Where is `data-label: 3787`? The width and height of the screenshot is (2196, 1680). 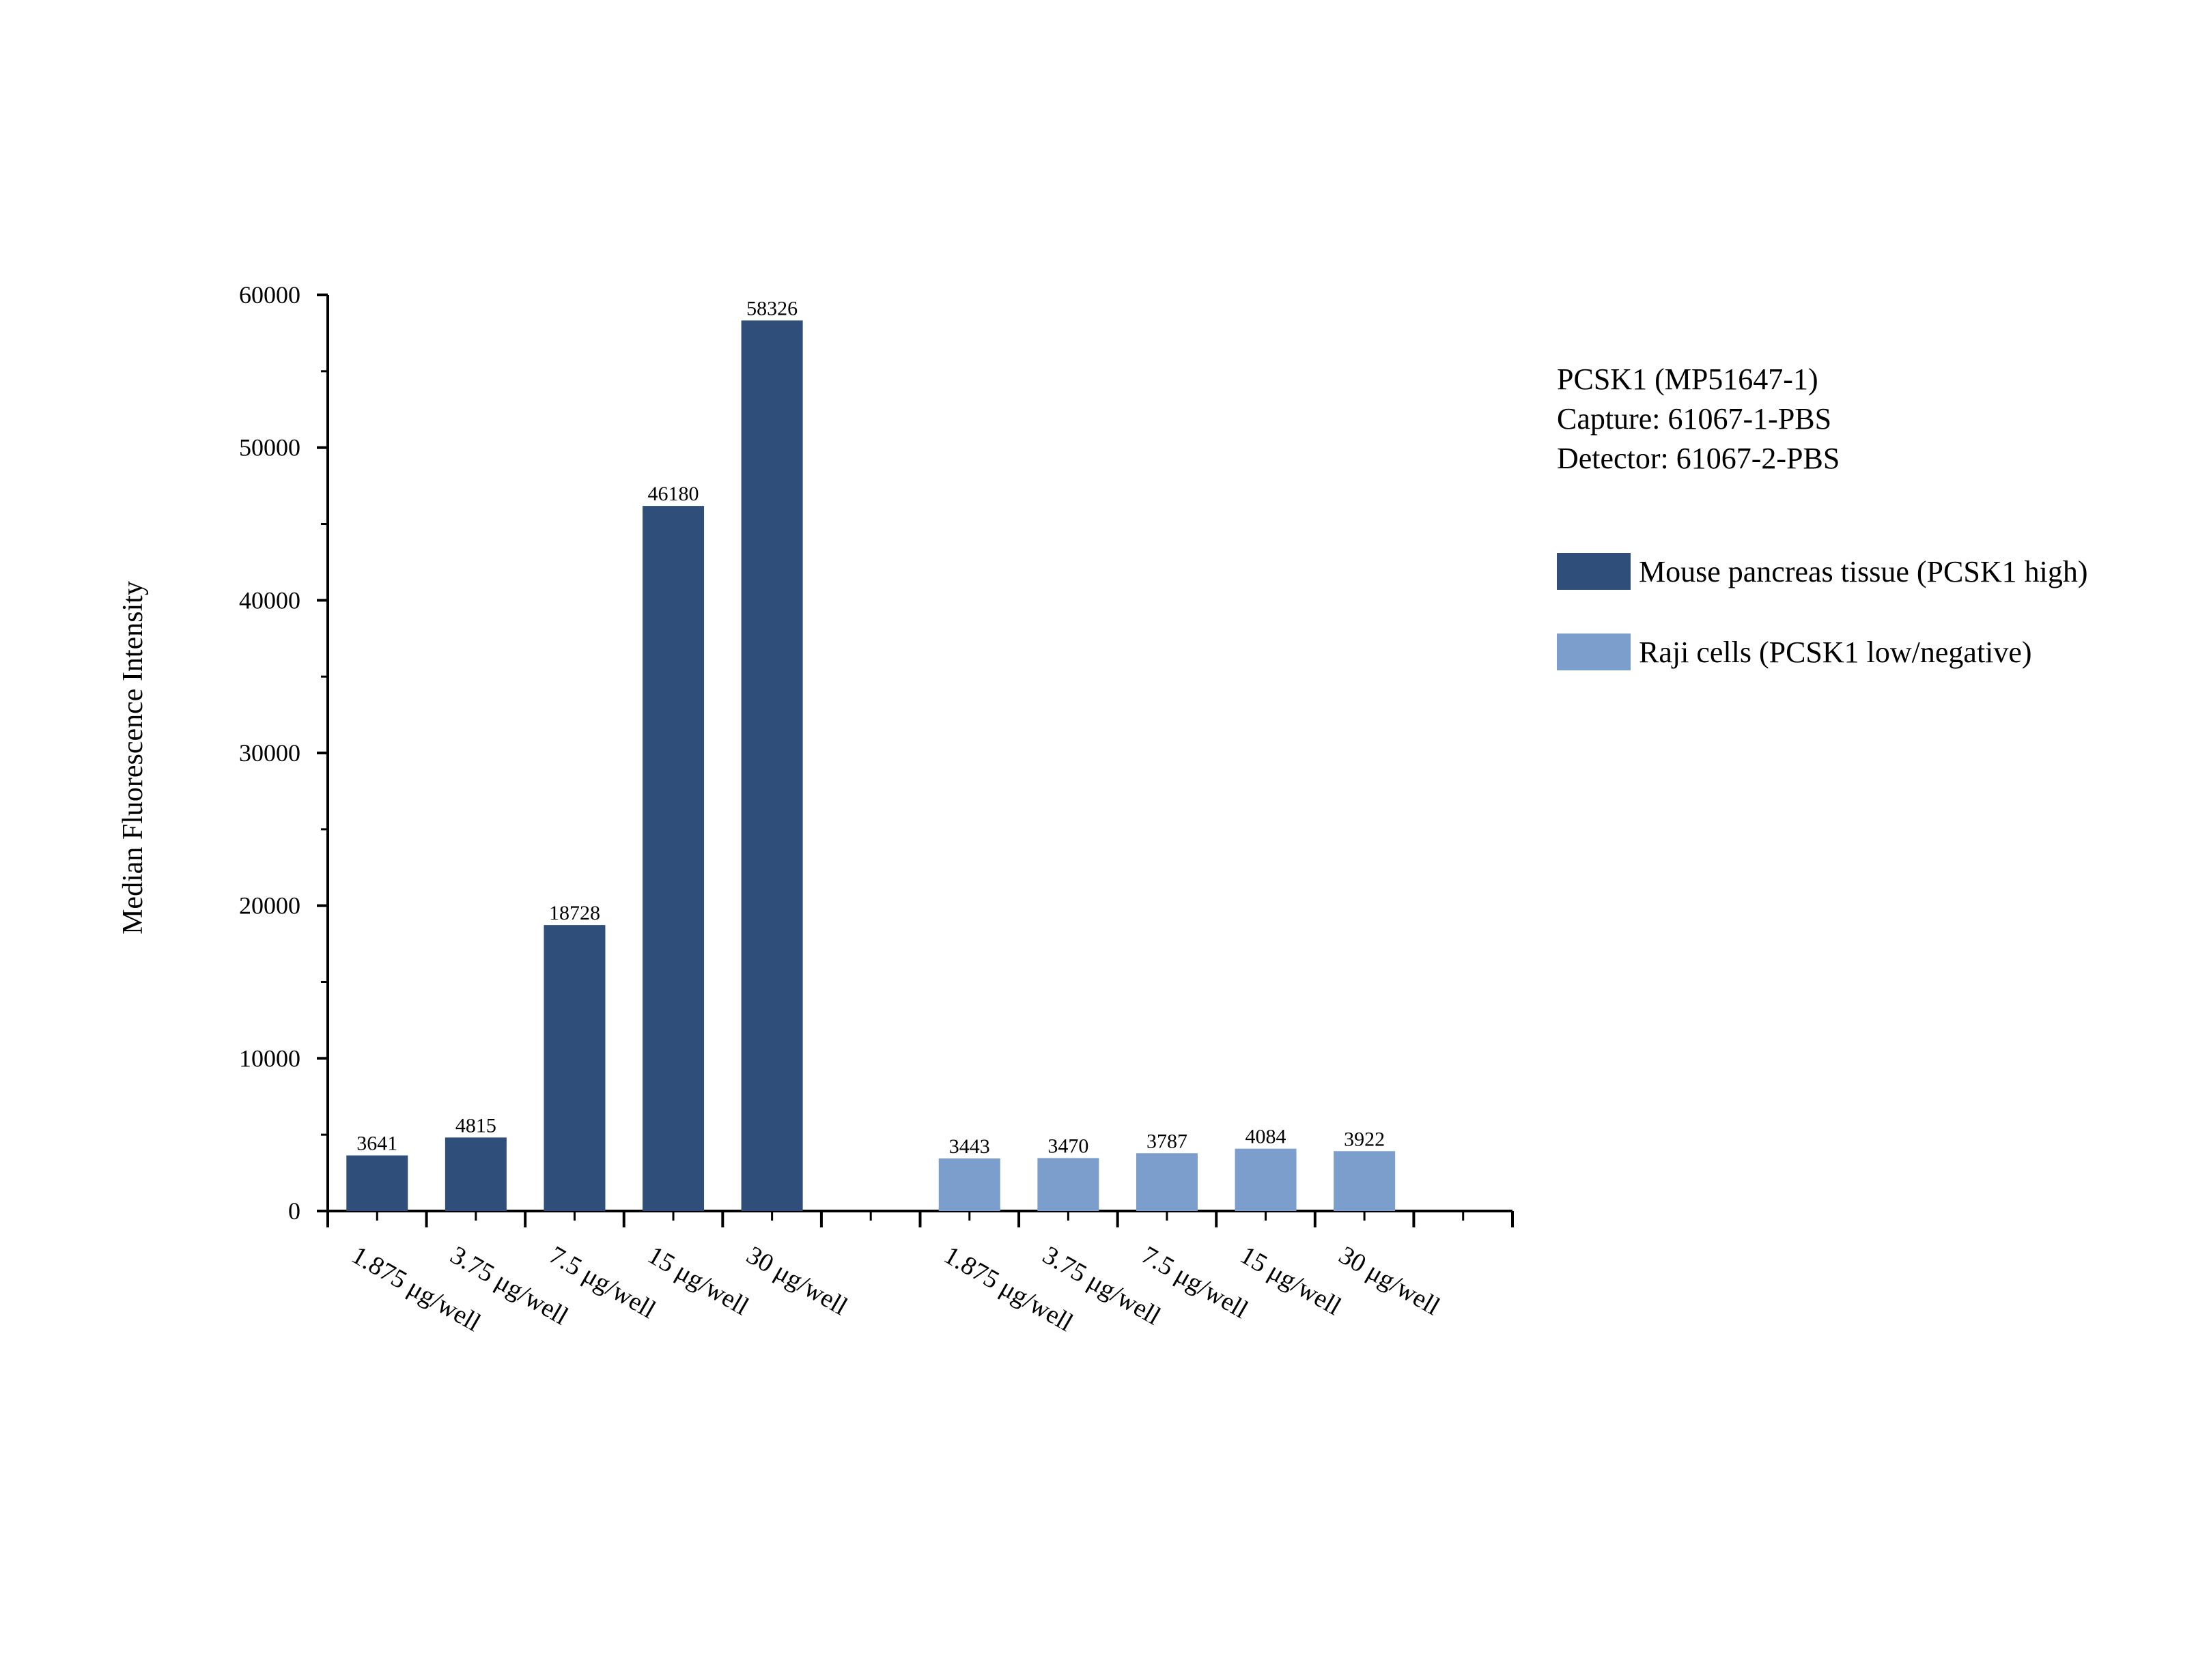 data-label: 3787 is located at coordinates (1167, 1141).